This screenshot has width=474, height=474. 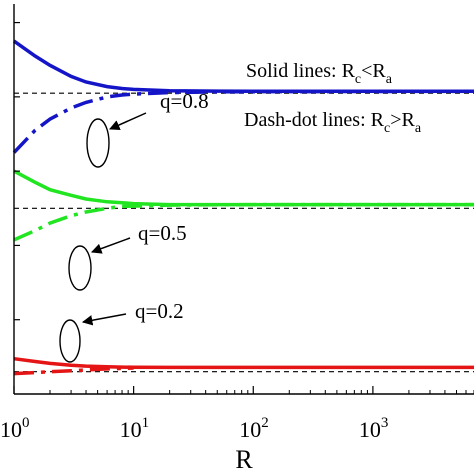 I want to click on x-tick-base-1: 10, so click(x=131, y=429).